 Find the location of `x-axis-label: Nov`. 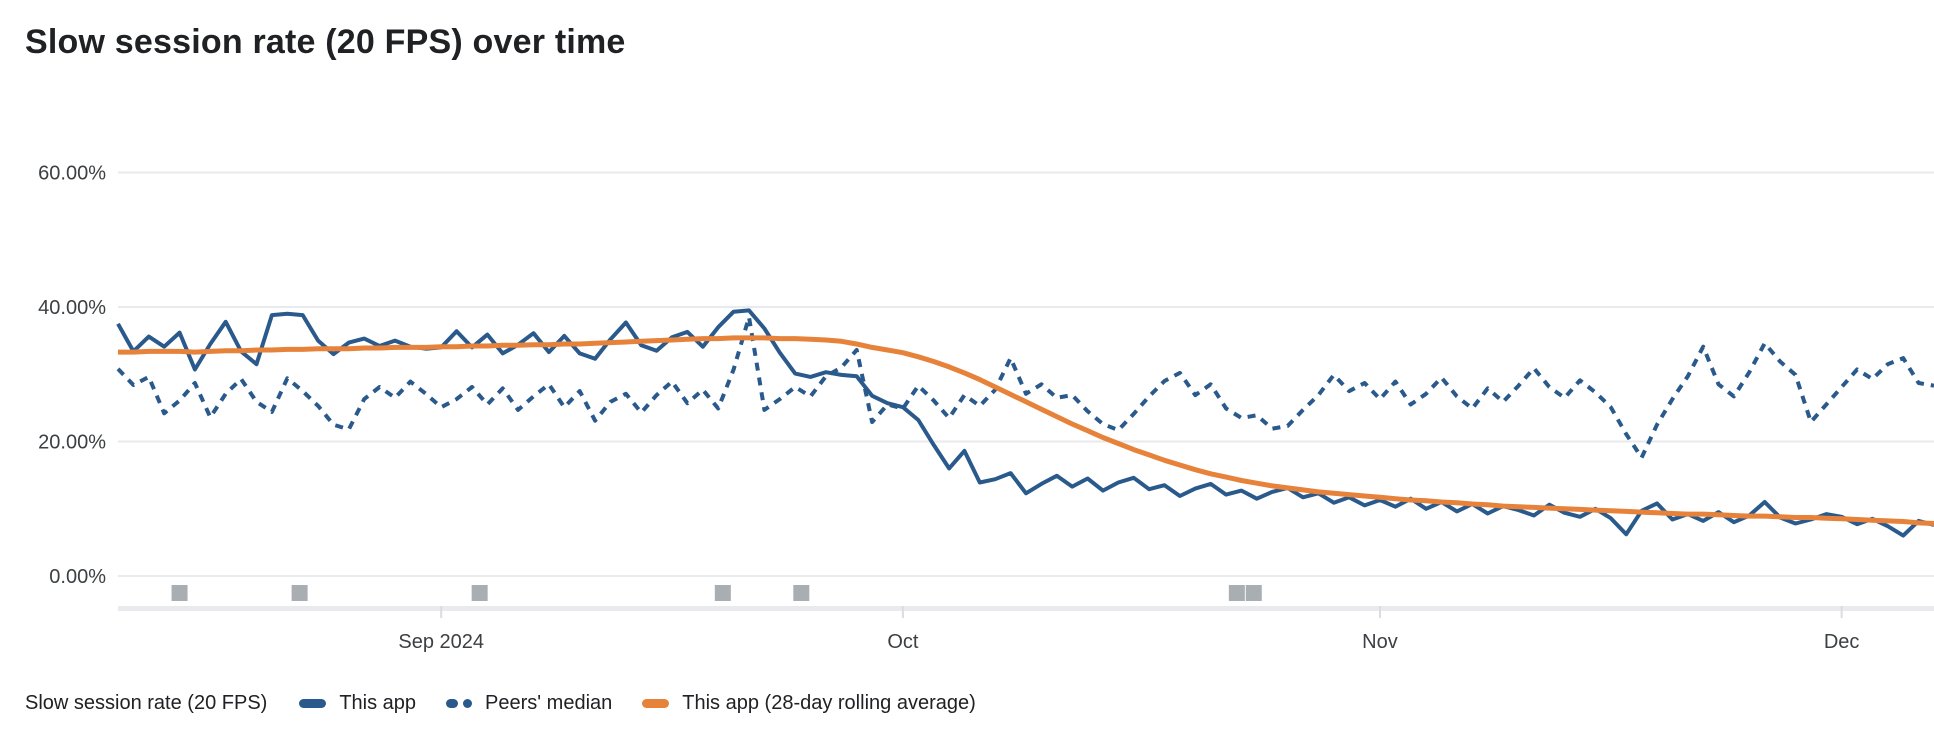

x-axis-label: Nov is located at coordinates (1380, 642).